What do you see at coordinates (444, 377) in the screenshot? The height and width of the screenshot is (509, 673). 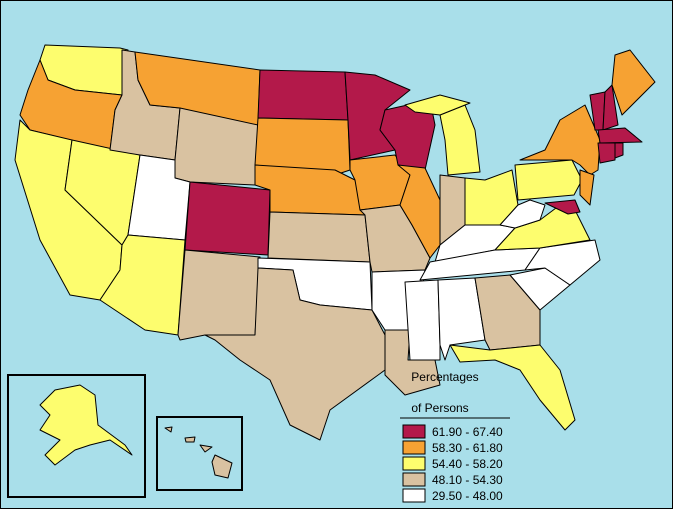 I see `legend-title: Percentages` at bounding box center [444, 377].